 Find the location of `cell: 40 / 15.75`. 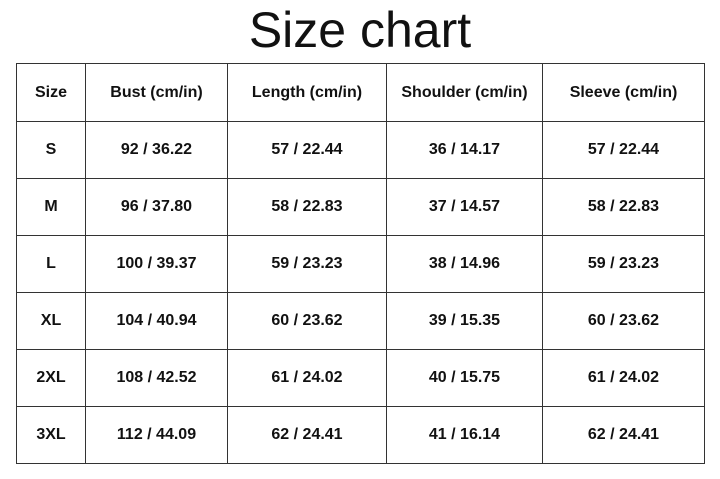

cell: 40 / 15.75 is located at coordinates (464, 378).